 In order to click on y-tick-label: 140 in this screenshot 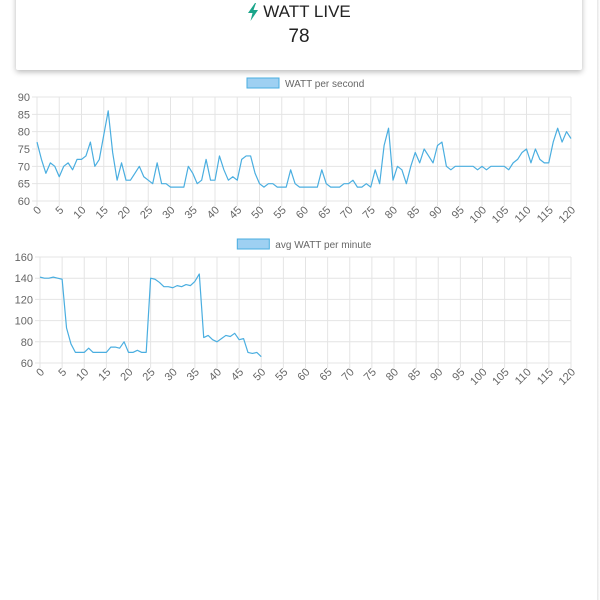, I will do `click(24, 279)`.